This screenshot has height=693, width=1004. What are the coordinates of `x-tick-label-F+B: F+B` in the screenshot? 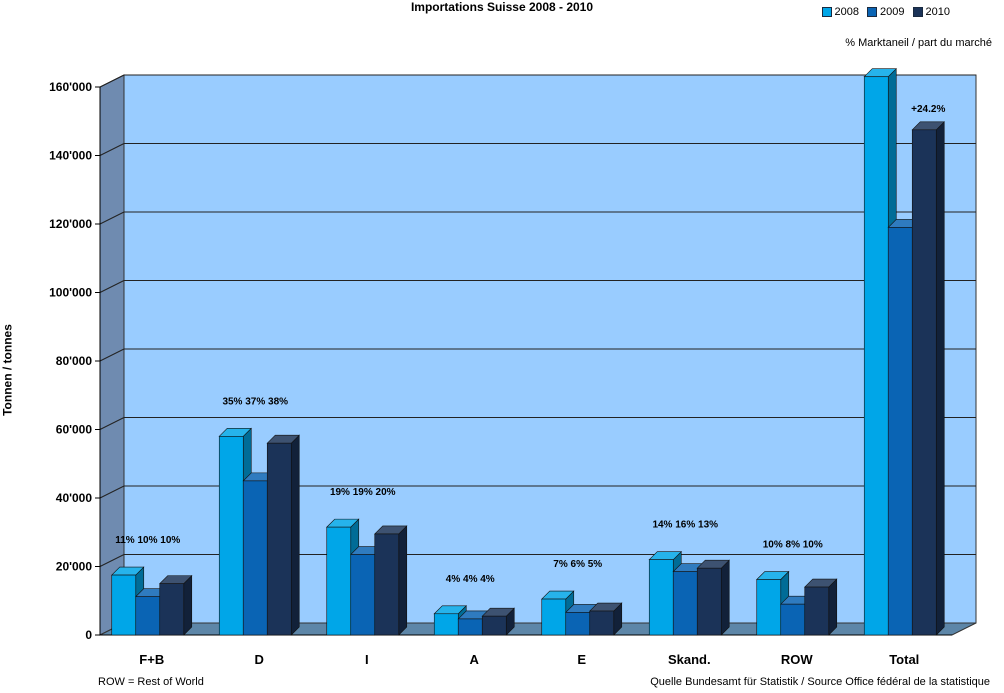 It's located at (151, 659).